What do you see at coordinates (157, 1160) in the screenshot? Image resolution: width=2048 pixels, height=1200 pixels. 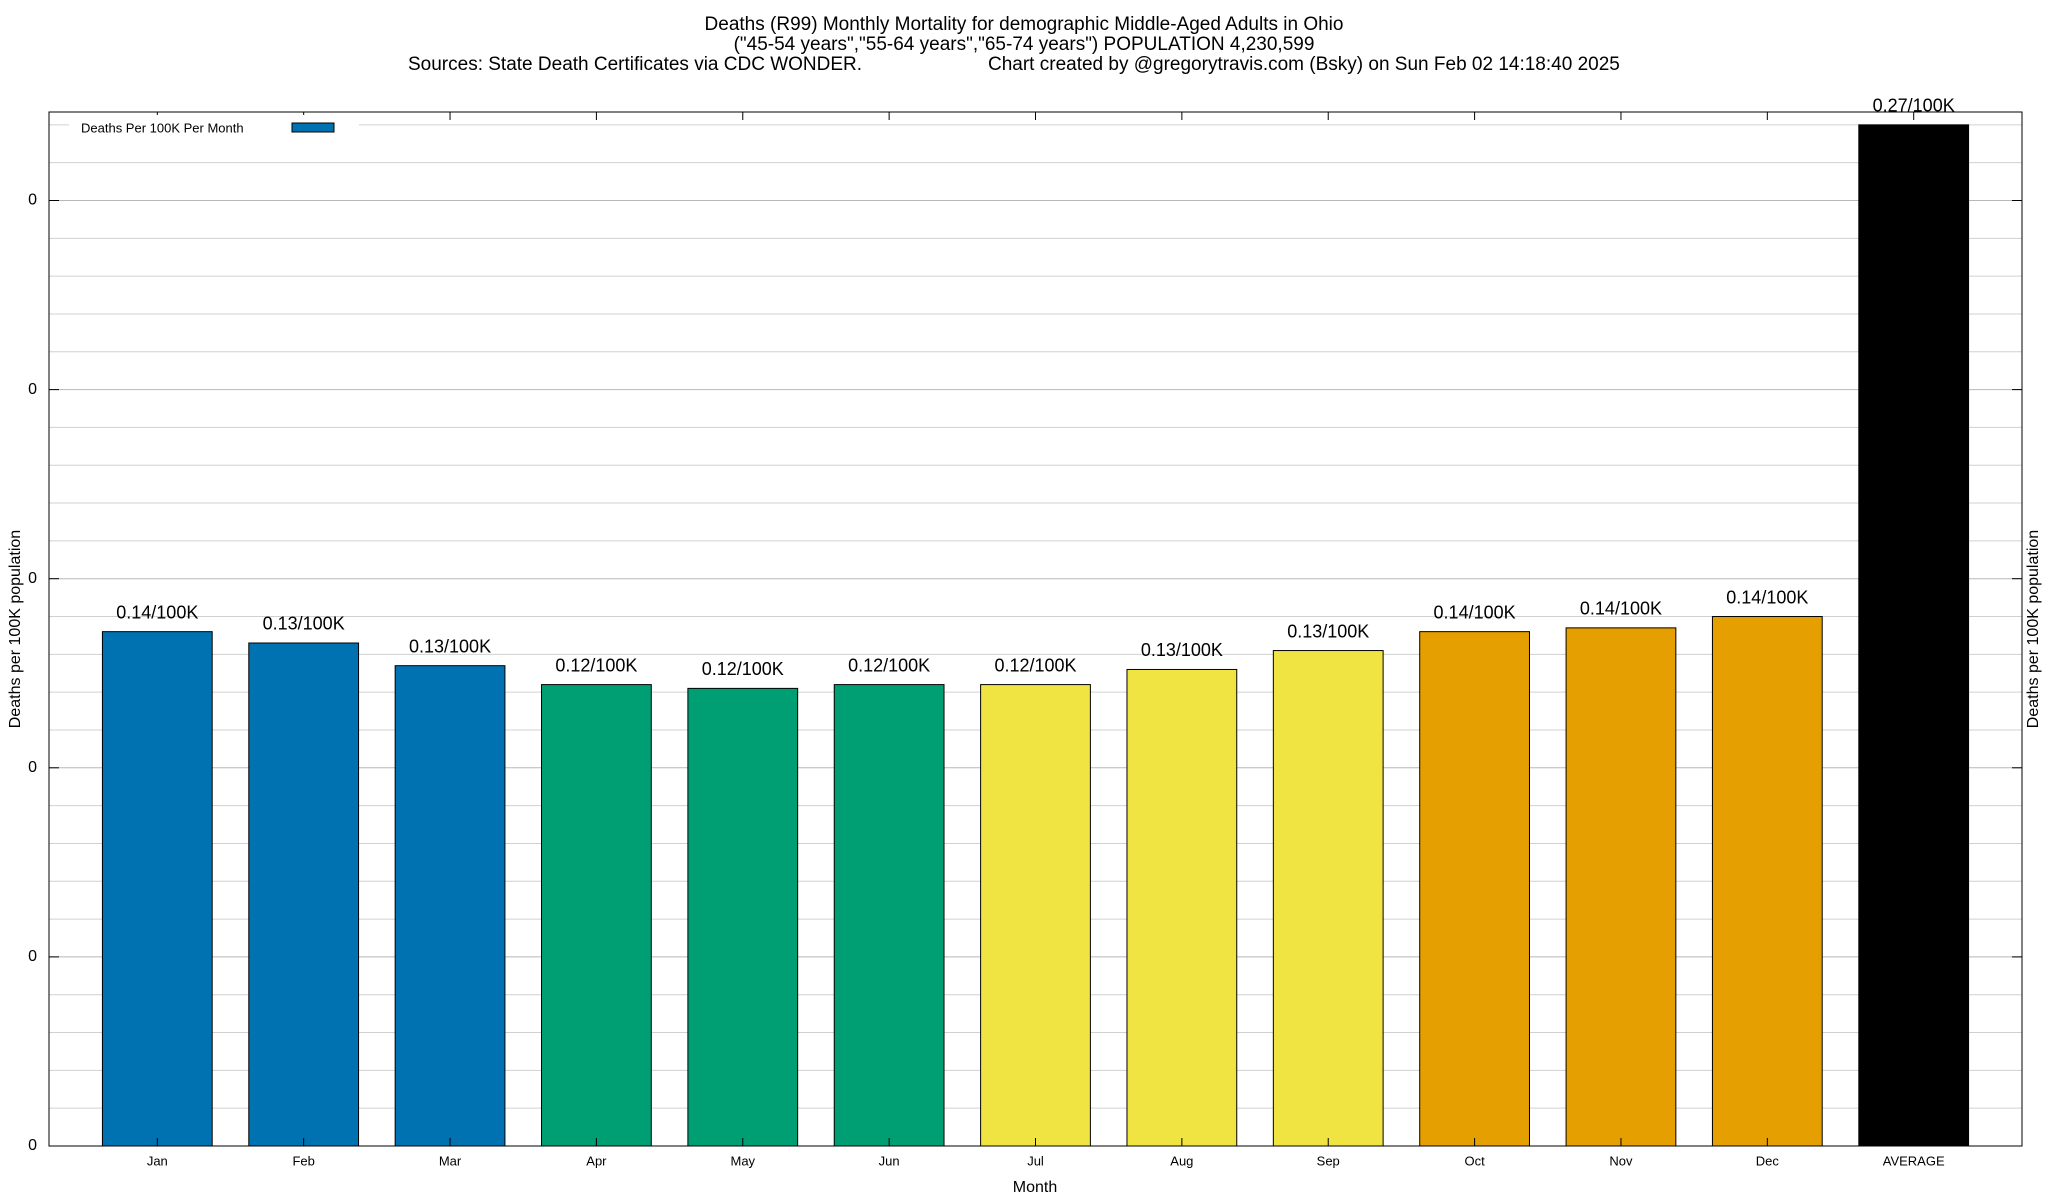 I see `x-tick-label: Jan` at bounding box center [157, 1160].